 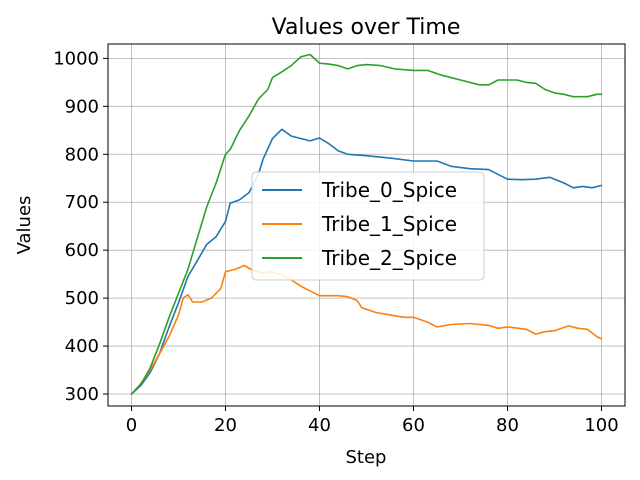 What do you see at coordinates (82, 202) in the screenshot?
I see `y-tick-label: 700` at bounding box center [82, 202].